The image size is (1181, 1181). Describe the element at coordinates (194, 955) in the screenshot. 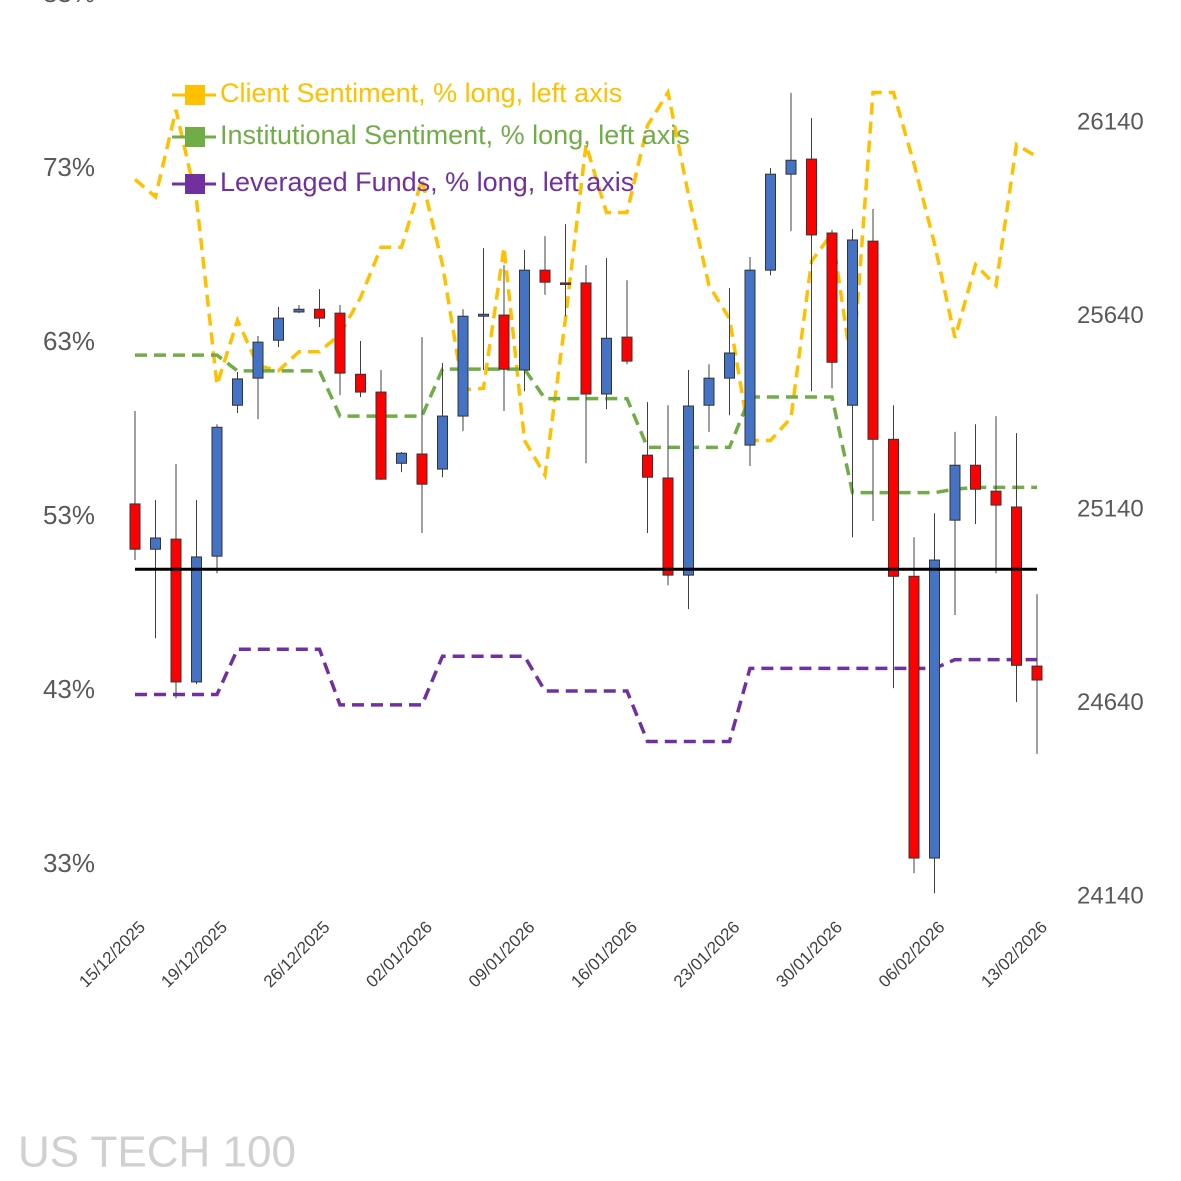

I see `x-tick-label: 19/12/2025` at that location.